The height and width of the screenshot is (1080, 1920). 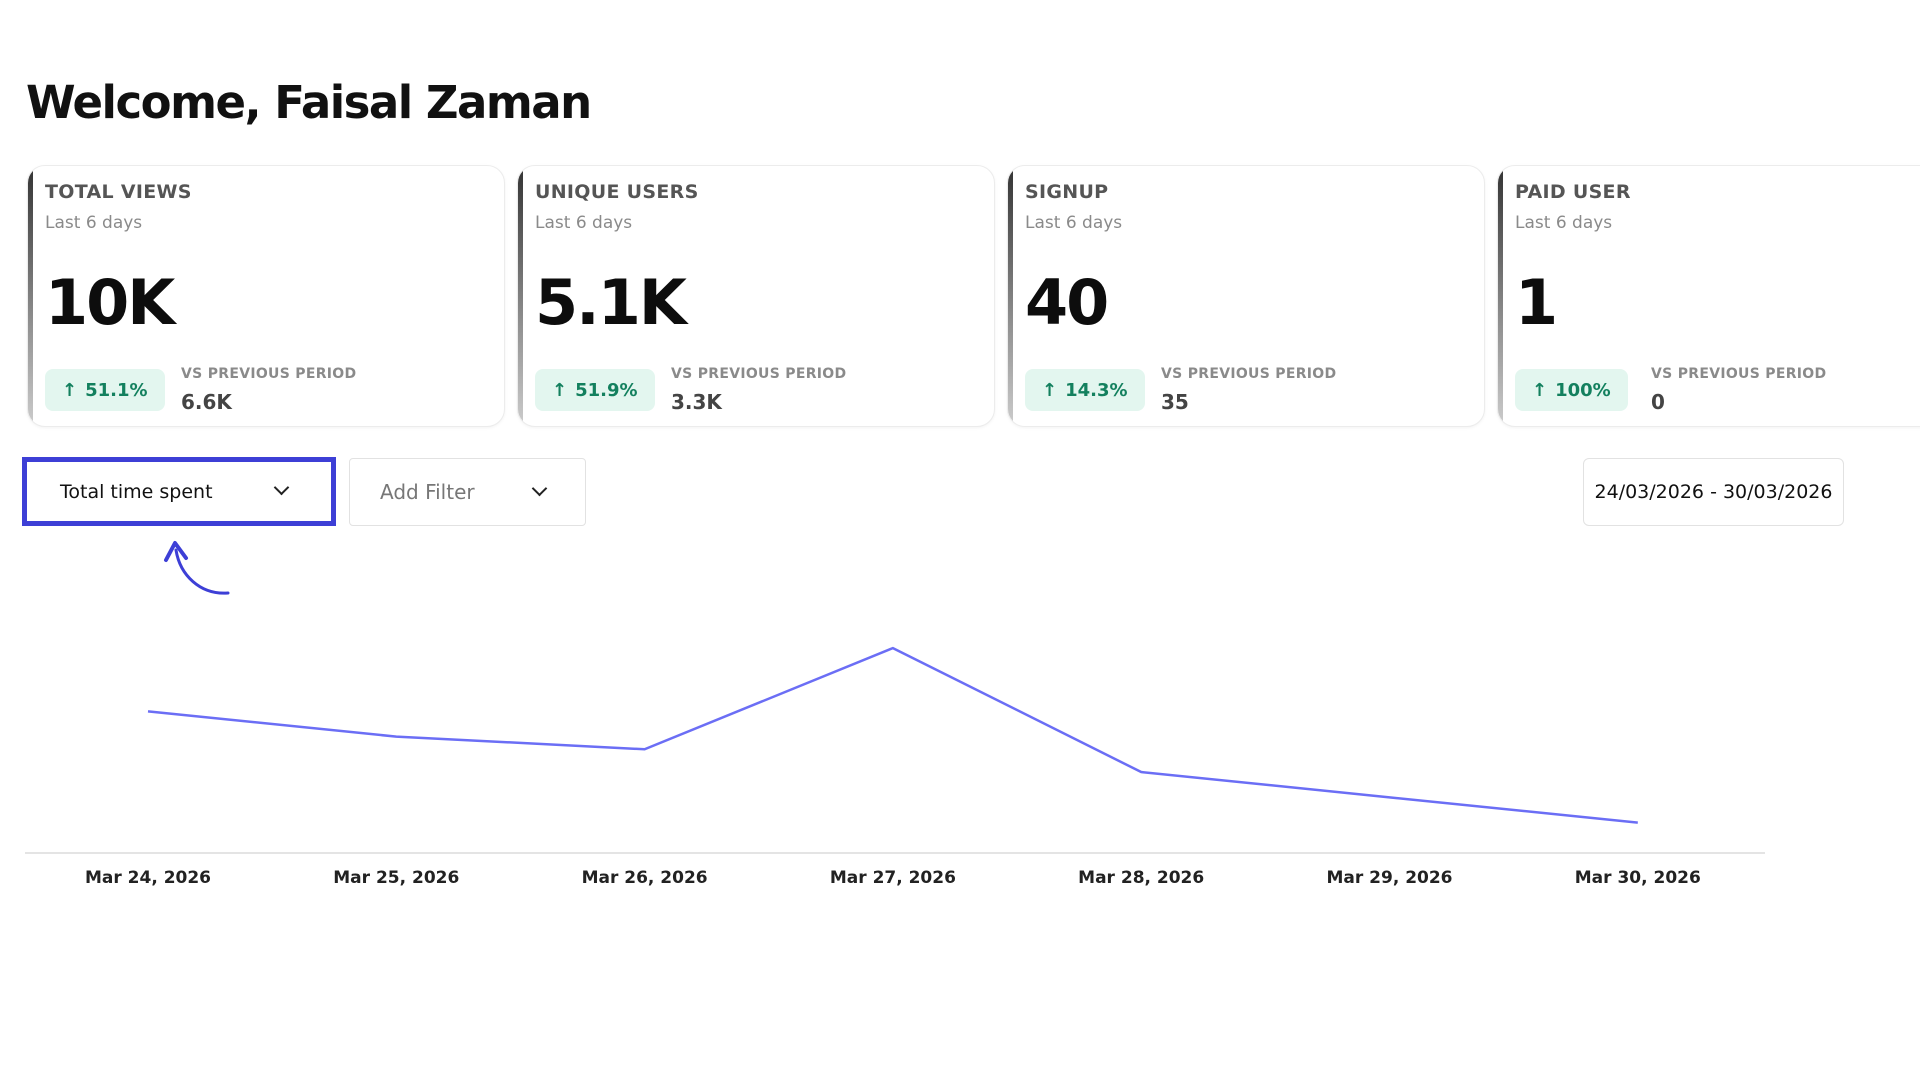 What do you see at coordinates (606, 390) in the screenshot?
I see `change-value: 51.9%` at bounding box center [606, 390].